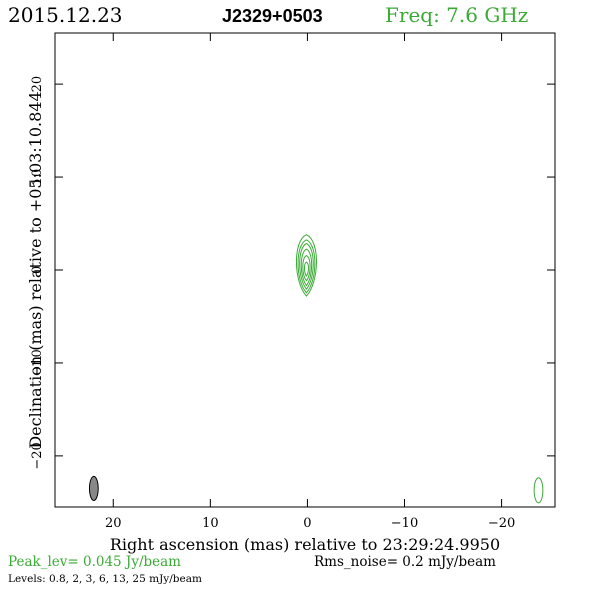 The height and width of the screenshot is (590, 590). I want to click on observation-date: 2015.12.23, so click(65, 15).